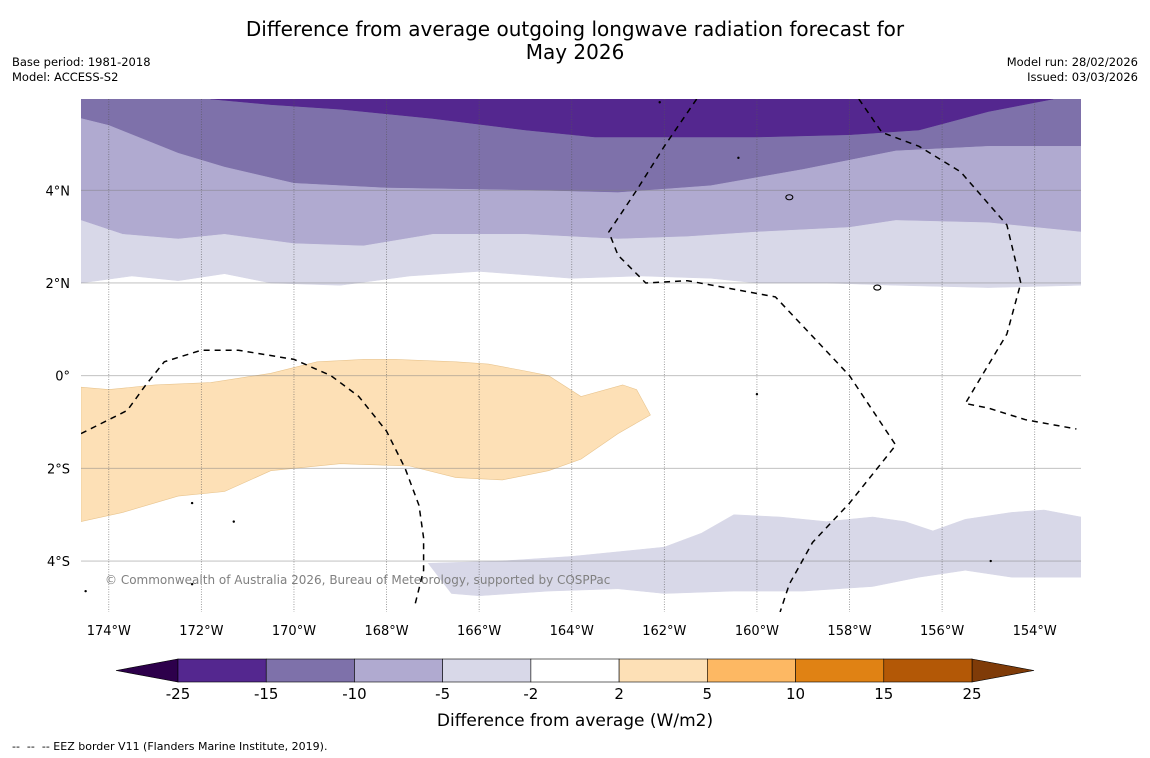  I want to click on colorbar-tick-label: -15, so click(266, 694).